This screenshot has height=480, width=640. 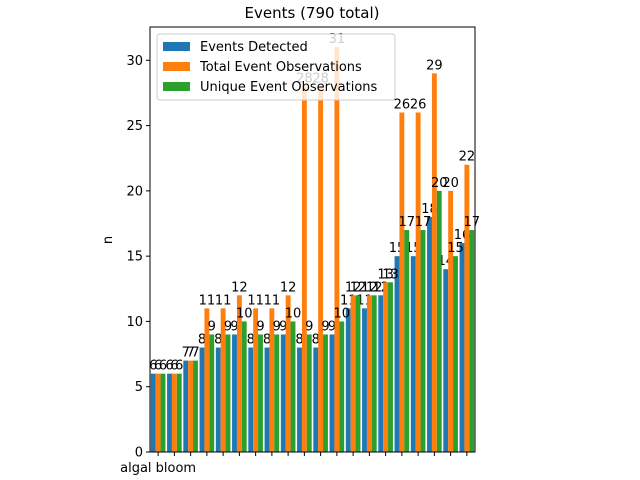 What do you see at coordinates (108, 240) in the screenshot?
I see `y-axis-label: n` at bounding box center [108, 240].